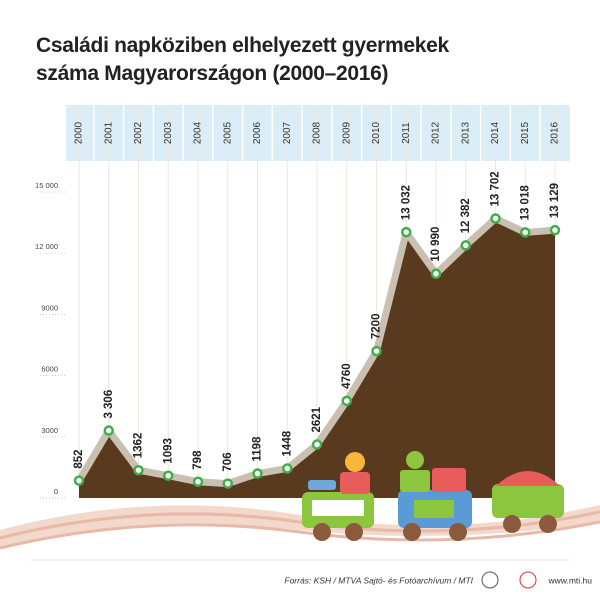  I want to click on data-label: 798, so click(198, 460).